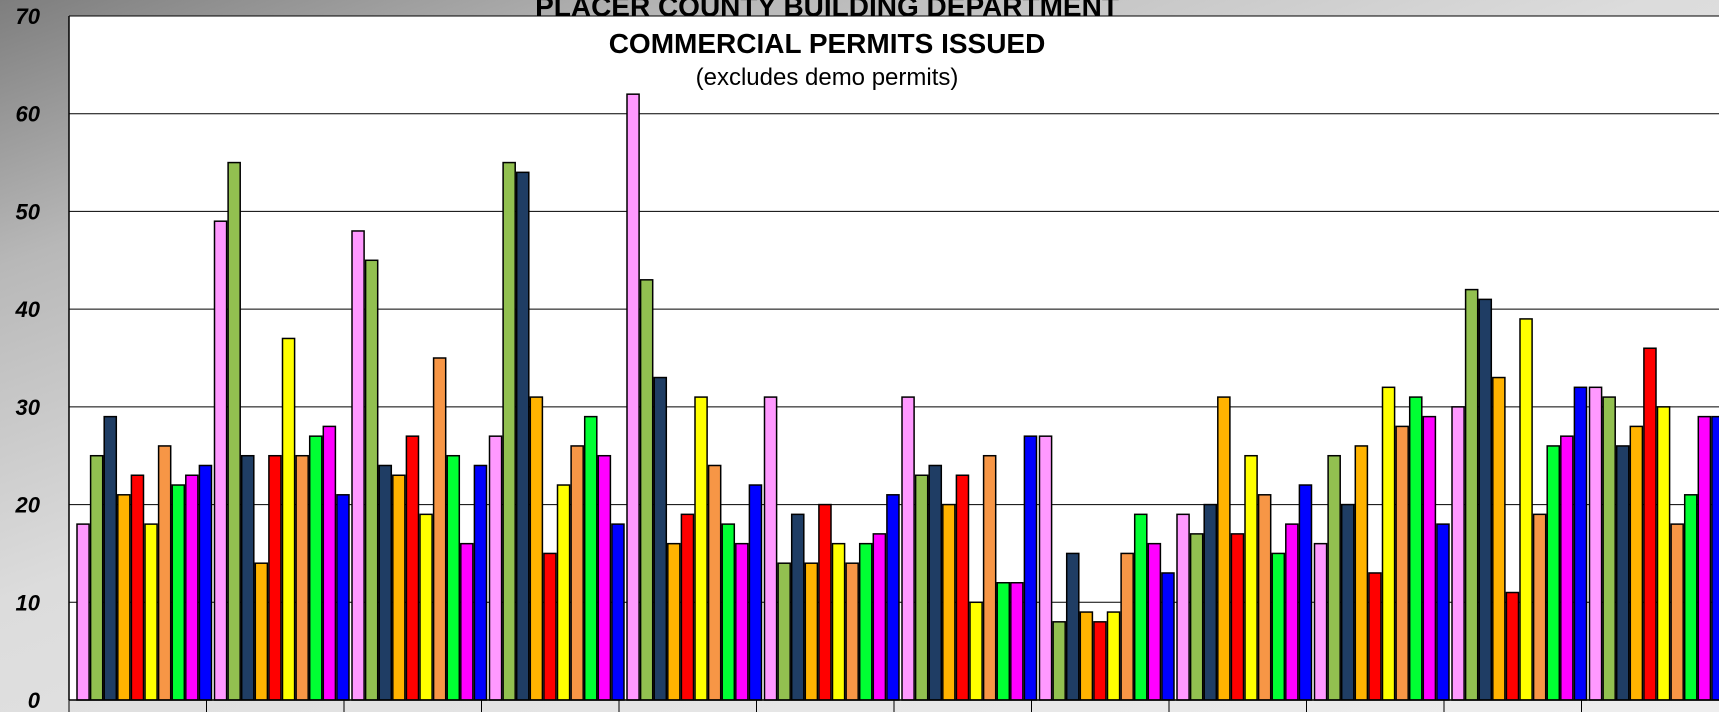 This screenshot has width=1719, height=712. What do you see at coordinates (1100, 710) in the screenshot?
I see `category-label: FEB` at bounding box center [1100, 710].